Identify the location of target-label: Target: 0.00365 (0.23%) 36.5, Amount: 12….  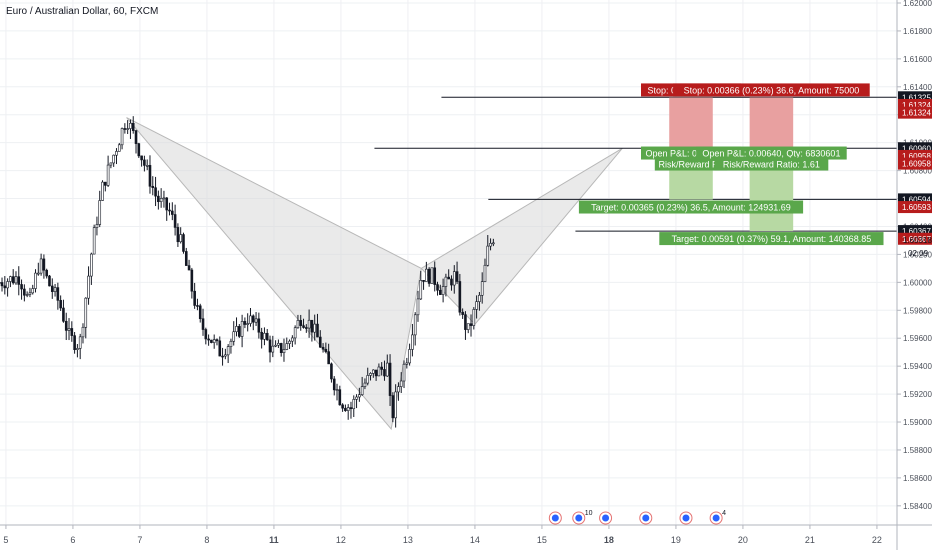
(691, 207).